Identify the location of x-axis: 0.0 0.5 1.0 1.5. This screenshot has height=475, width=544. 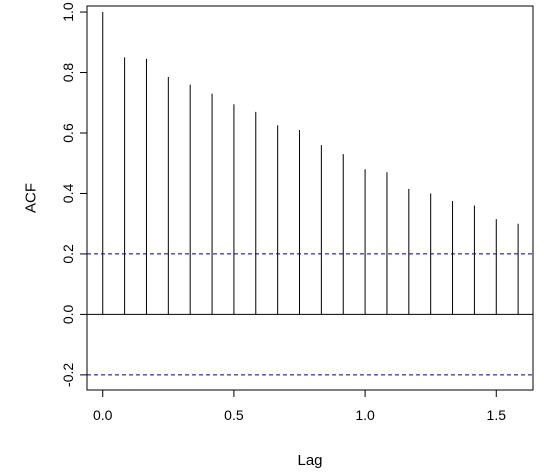
(300, 406).